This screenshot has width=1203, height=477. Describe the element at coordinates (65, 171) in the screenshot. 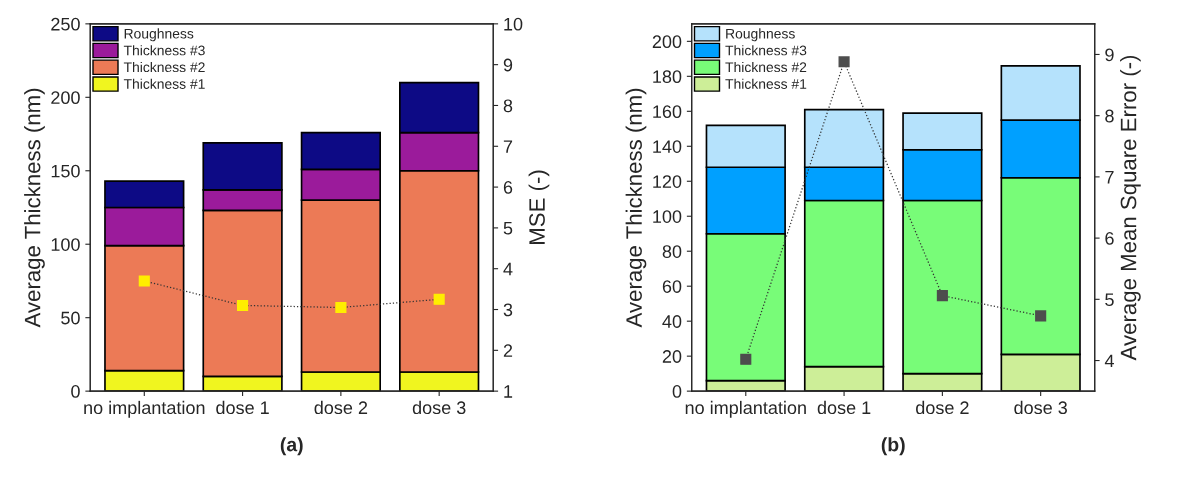

I see `y-tick-label: 150` at that location.